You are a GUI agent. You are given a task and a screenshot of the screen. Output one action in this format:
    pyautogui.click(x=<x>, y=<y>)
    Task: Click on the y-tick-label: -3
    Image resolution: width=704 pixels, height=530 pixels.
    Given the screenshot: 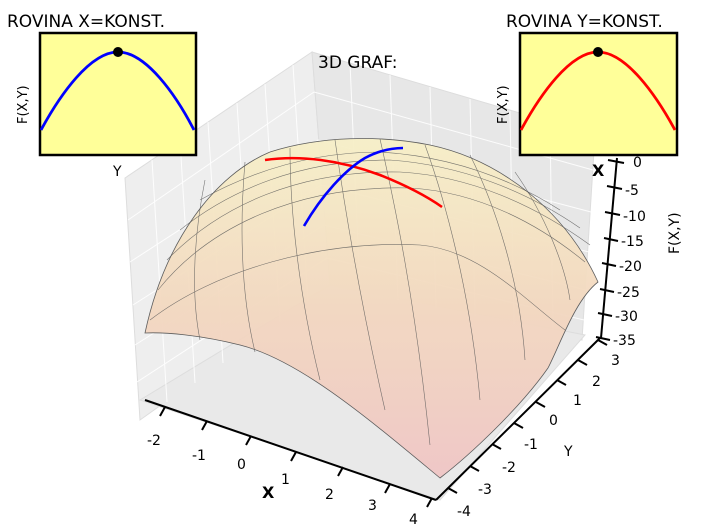 What is the action you would take?
    pyautogui.click(x=485, y=490)
    